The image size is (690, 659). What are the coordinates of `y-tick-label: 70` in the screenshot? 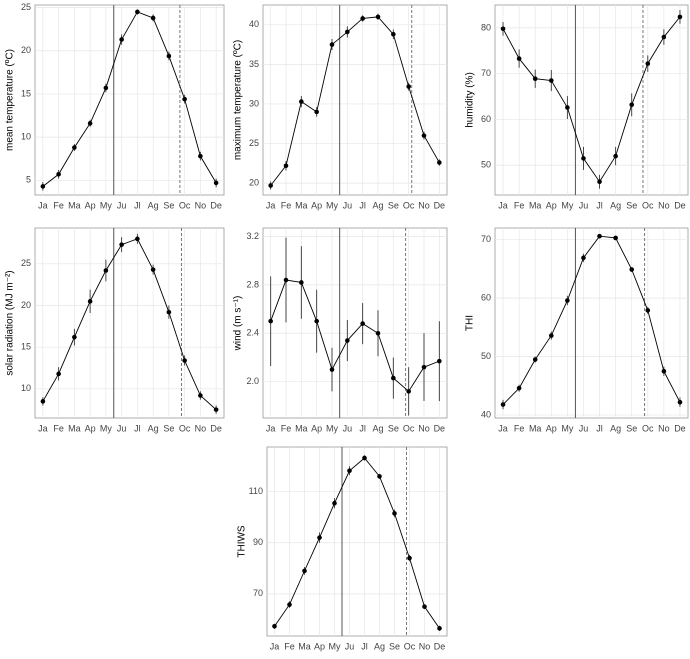 It's located at (486, 73).